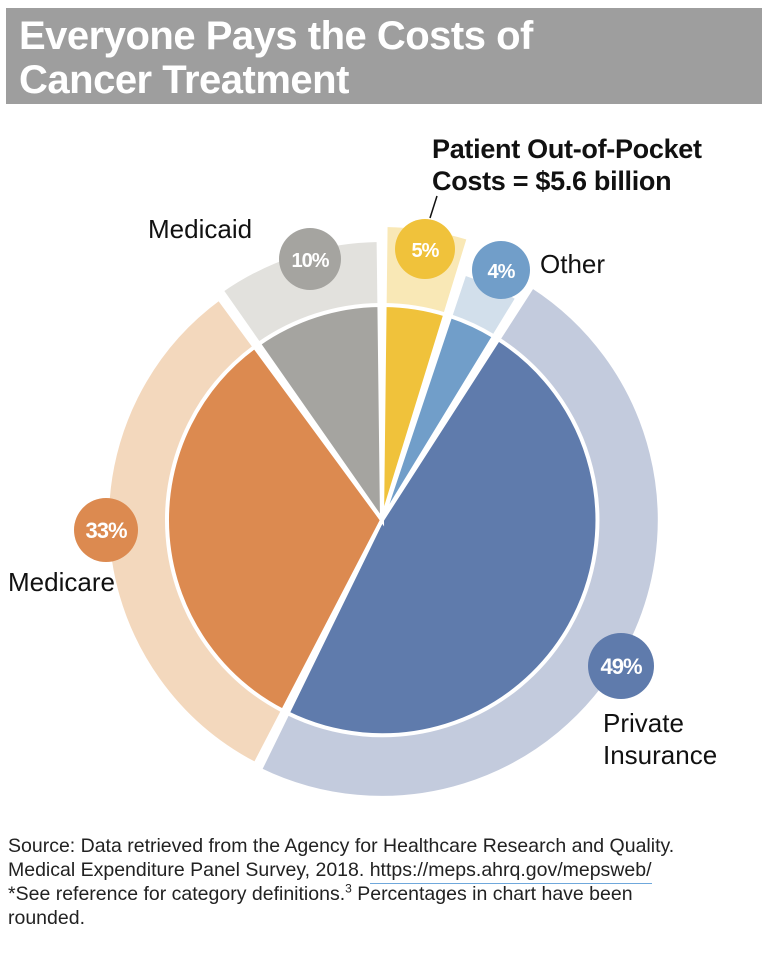  What do you see at coordinates (275, 529) in the screenshot?
I see `inner-slice-medicare` at bounding box center [275, 529].